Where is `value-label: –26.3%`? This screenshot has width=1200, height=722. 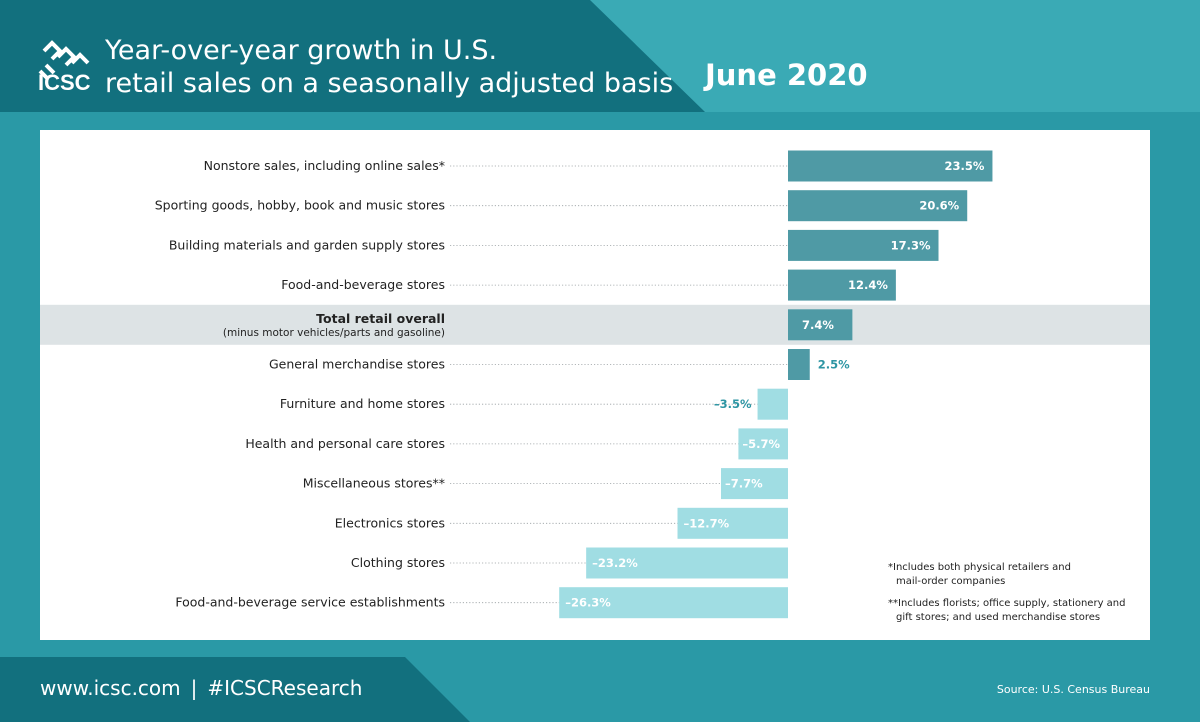
value-label: –26.3% is located at coordinates (588, 603).